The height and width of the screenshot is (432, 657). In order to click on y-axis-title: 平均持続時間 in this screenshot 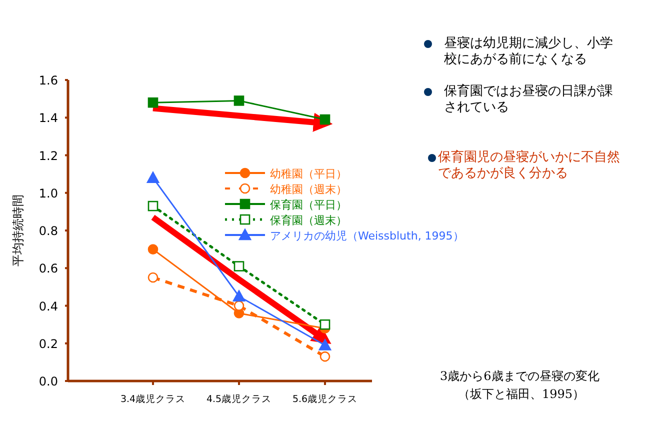, I will do `click(18, 230)`.